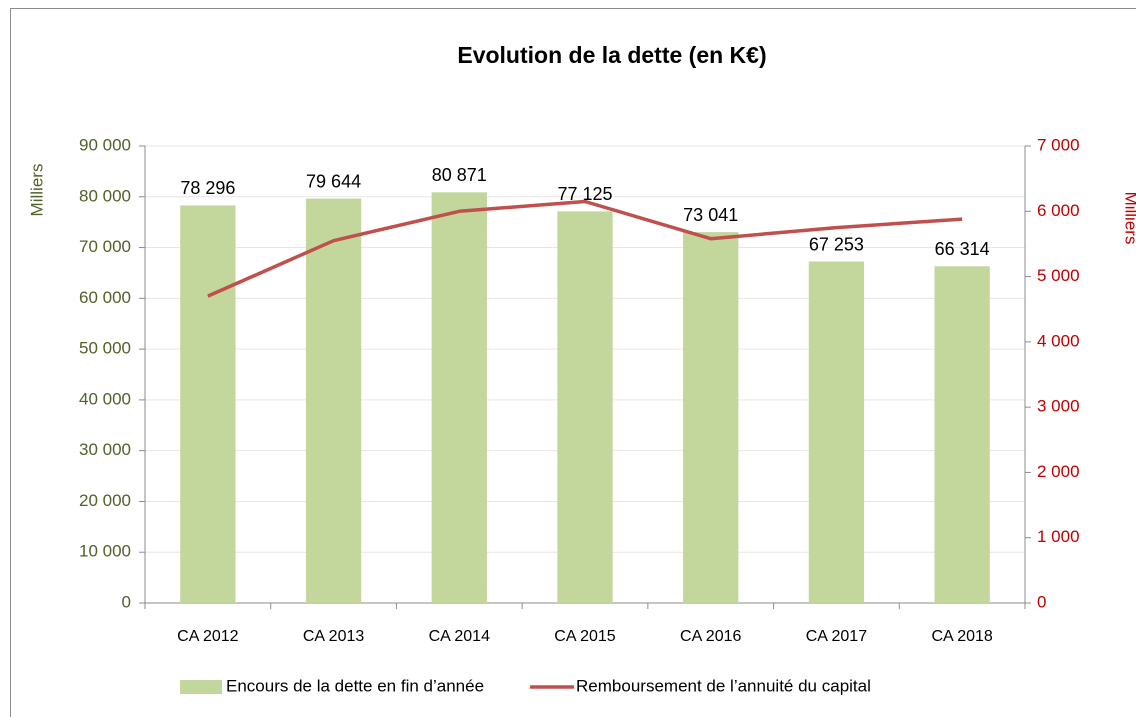 This screenshot has width=1136, height=717. Describe the element at coordinates (584, 194) in the screenshot. I see `data-label: 77 125` at that location.